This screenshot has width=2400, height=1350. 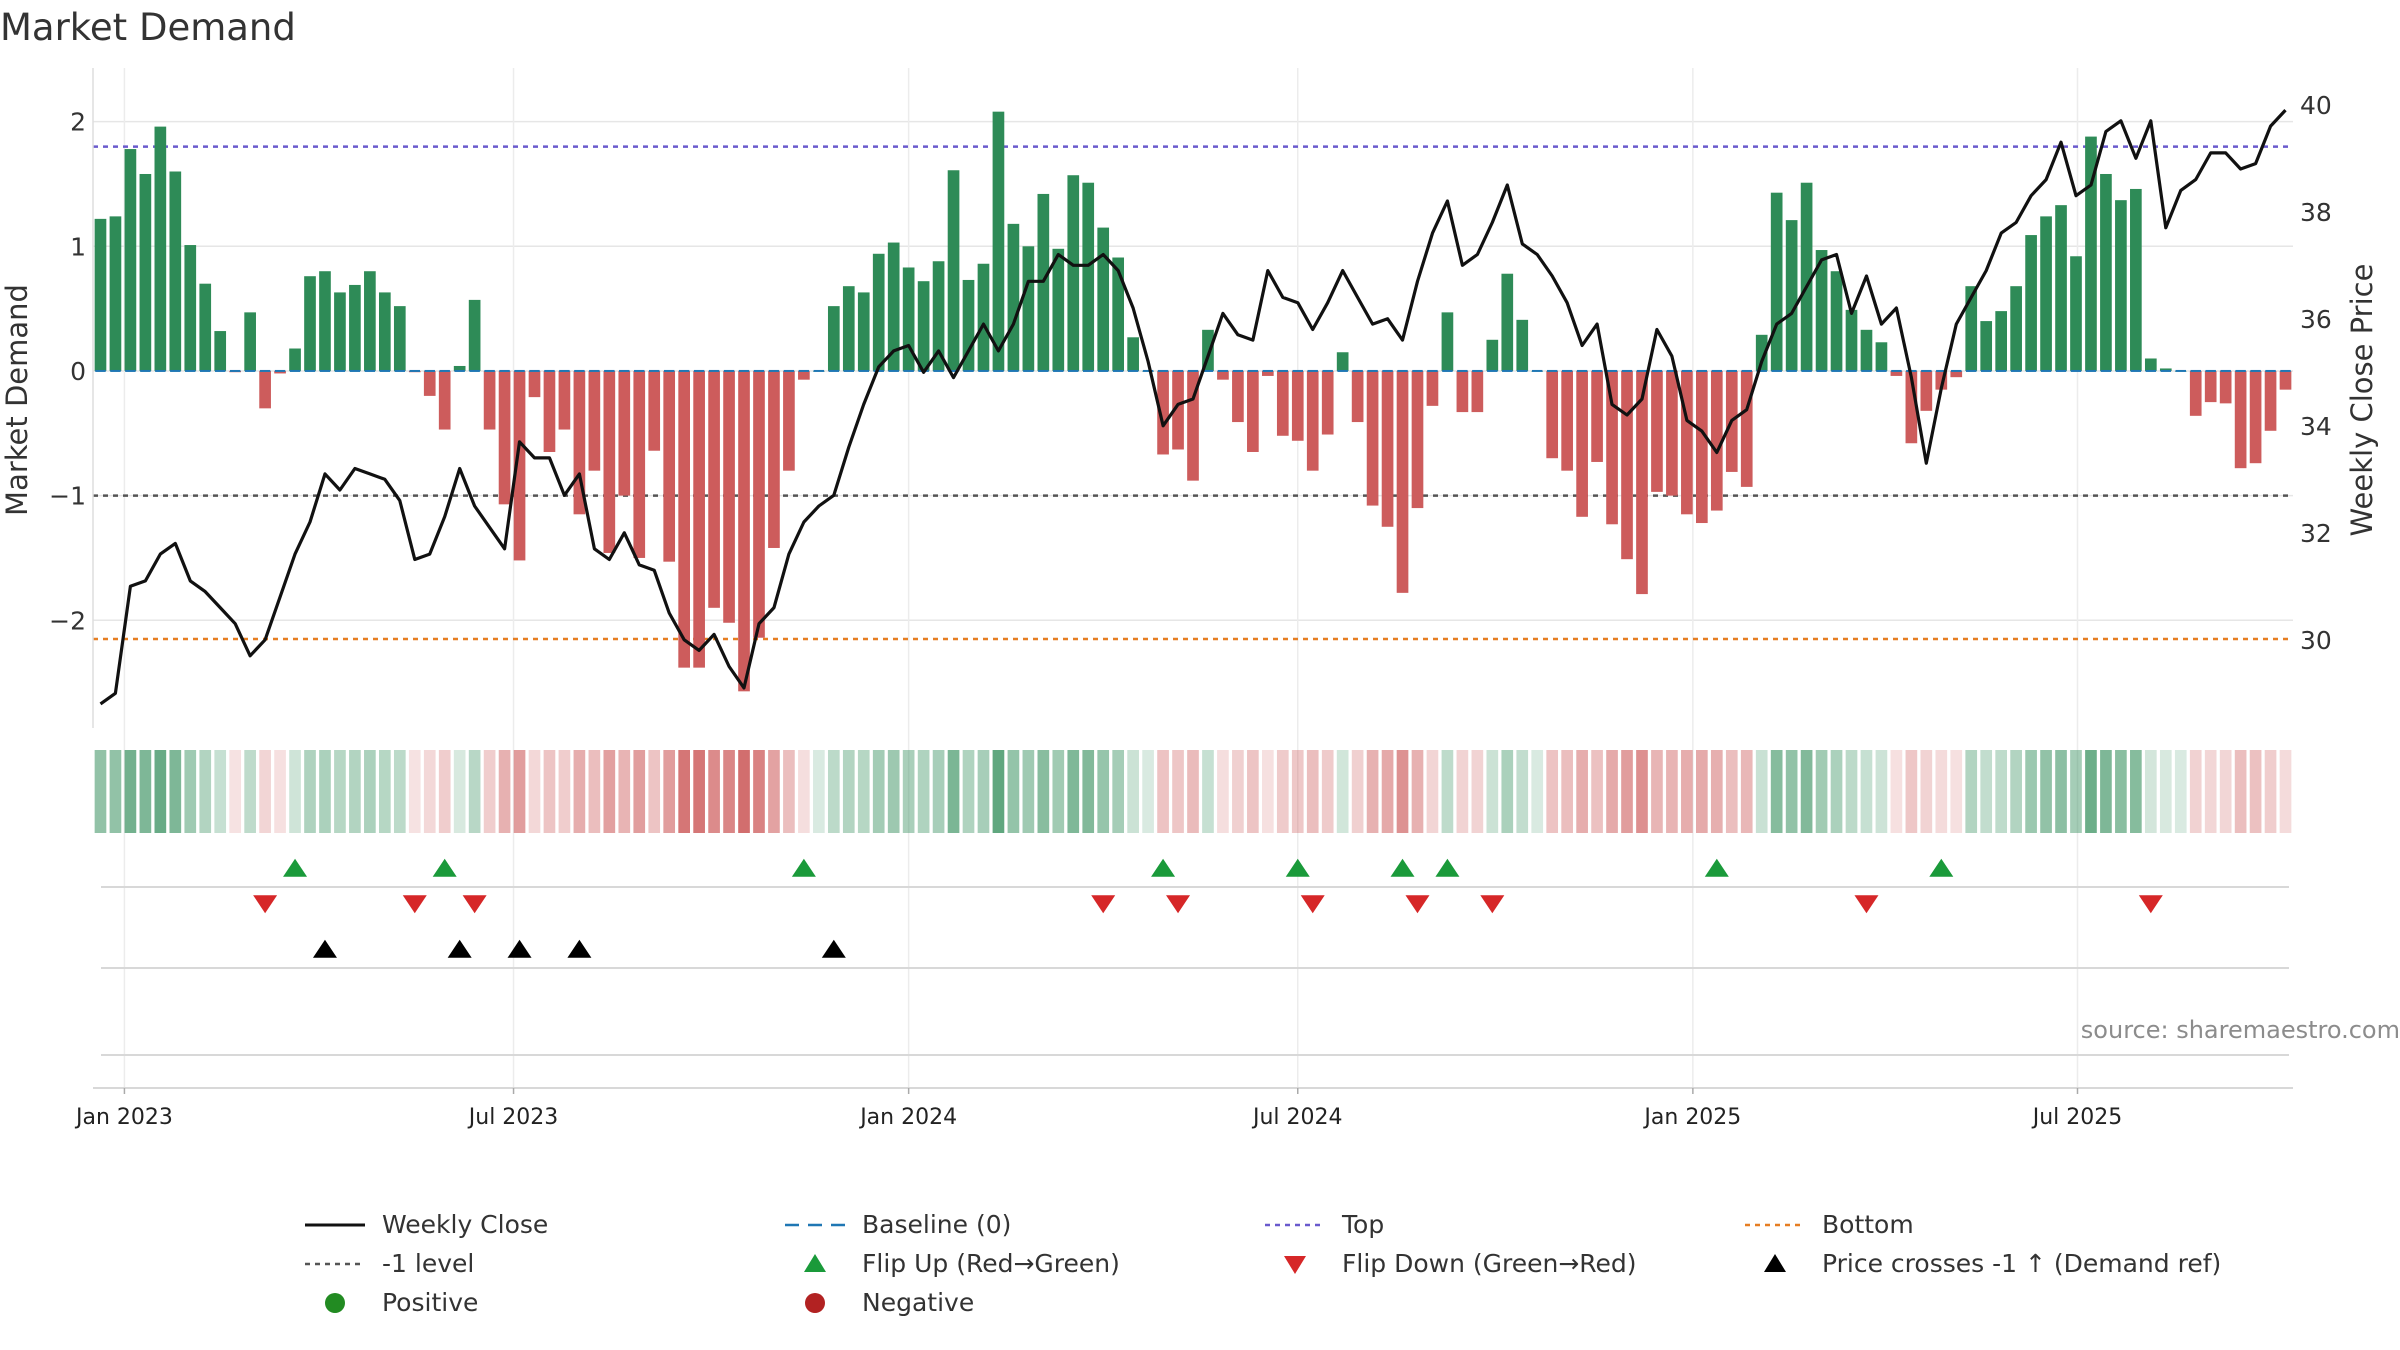 I want to click on x-tick-label: Jul 2024, so click(x=1297, y=1117).